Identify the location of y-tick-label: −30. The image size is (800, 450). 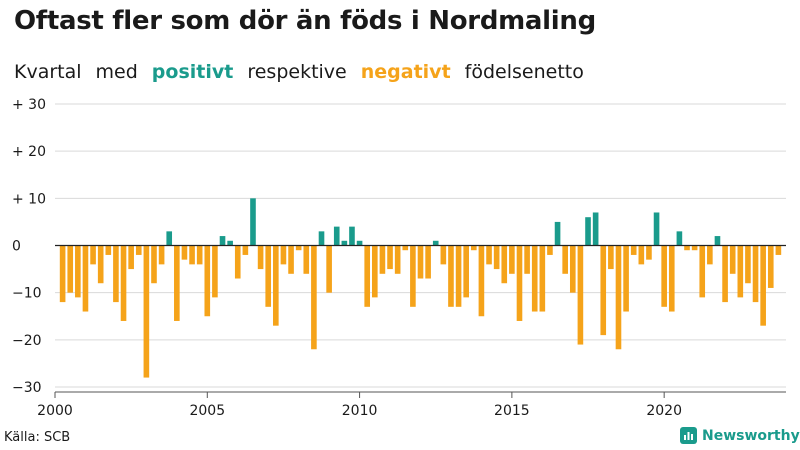
(27, 388).